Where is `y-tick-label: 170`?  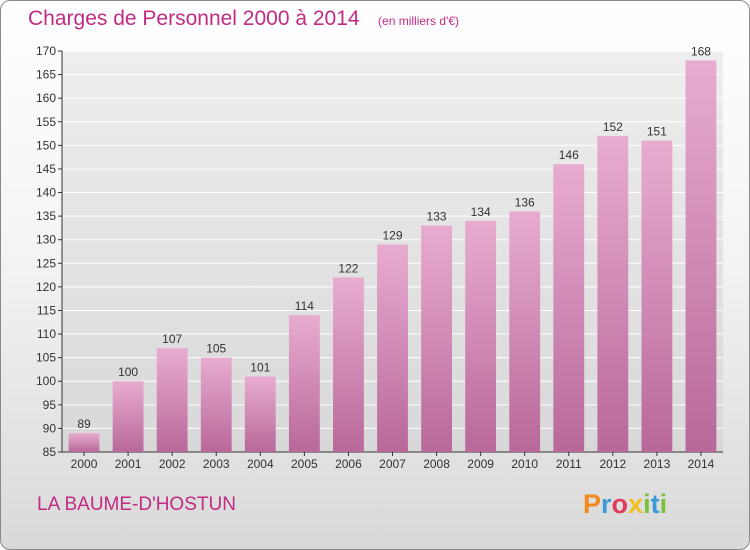
y-tick-label: 170 is located at coordinates (46, 51).